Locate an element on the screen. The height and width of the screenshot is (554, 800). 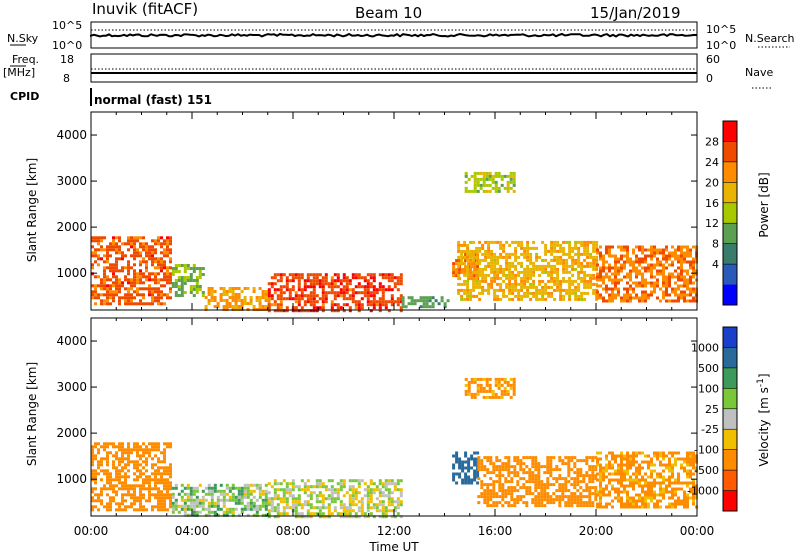
power-colorbar-segment is located at coordinates (730, 254).